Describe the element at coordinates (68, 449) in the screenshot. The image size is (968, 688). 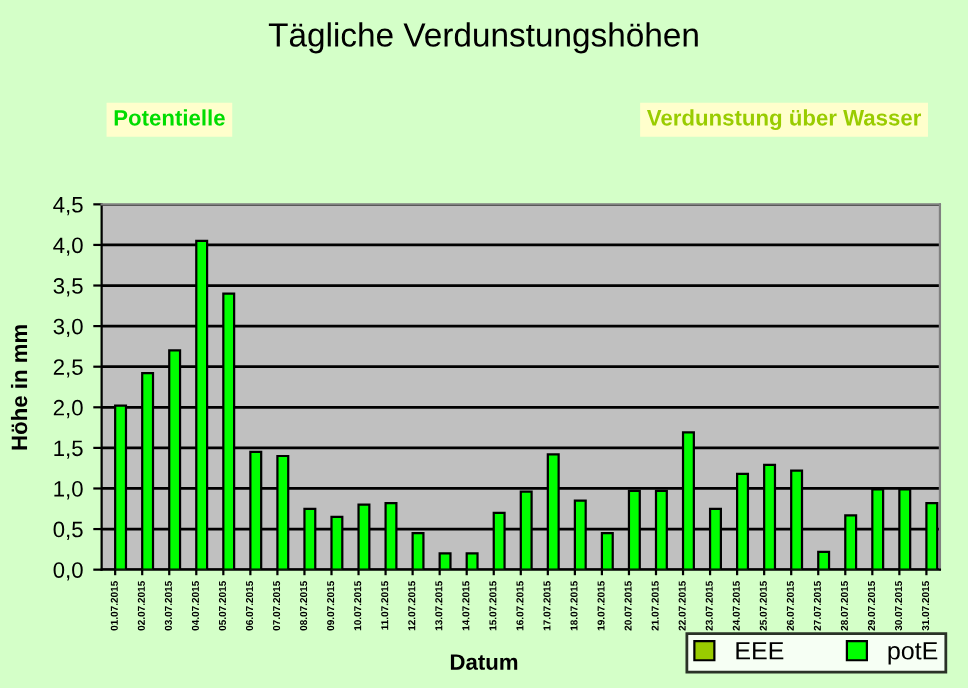
I see `y-tick-label: 1,5` at that location.